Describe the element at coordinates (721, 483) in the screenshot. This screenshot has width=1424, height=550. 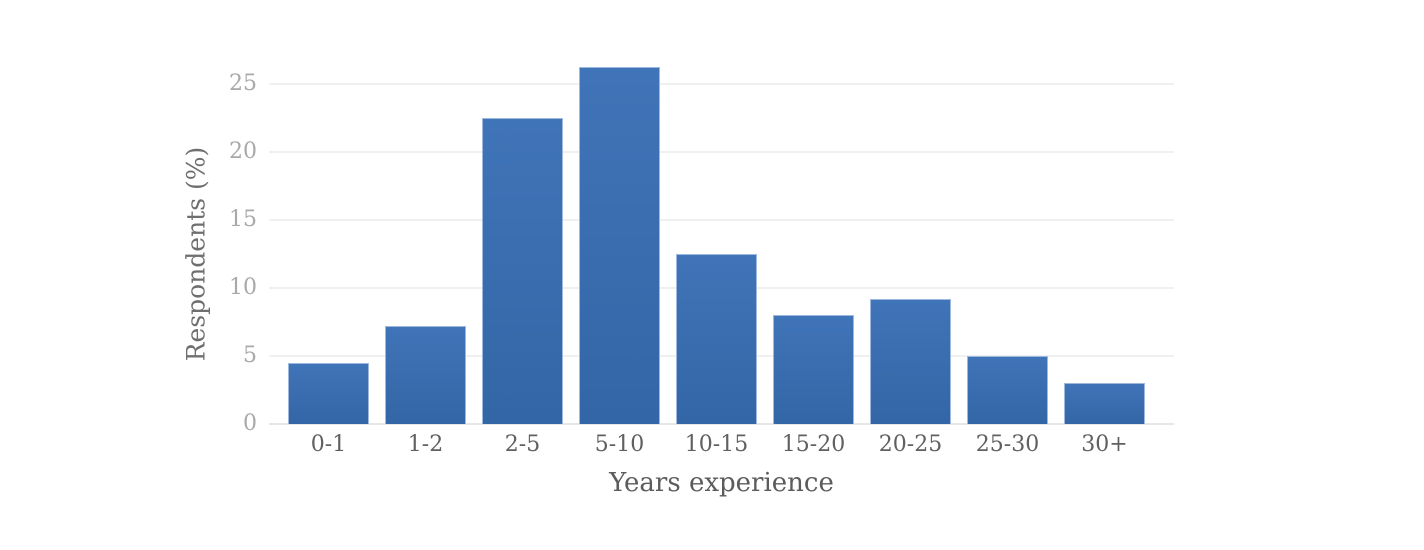
I see `x-axis-title: Years experience` at that location.